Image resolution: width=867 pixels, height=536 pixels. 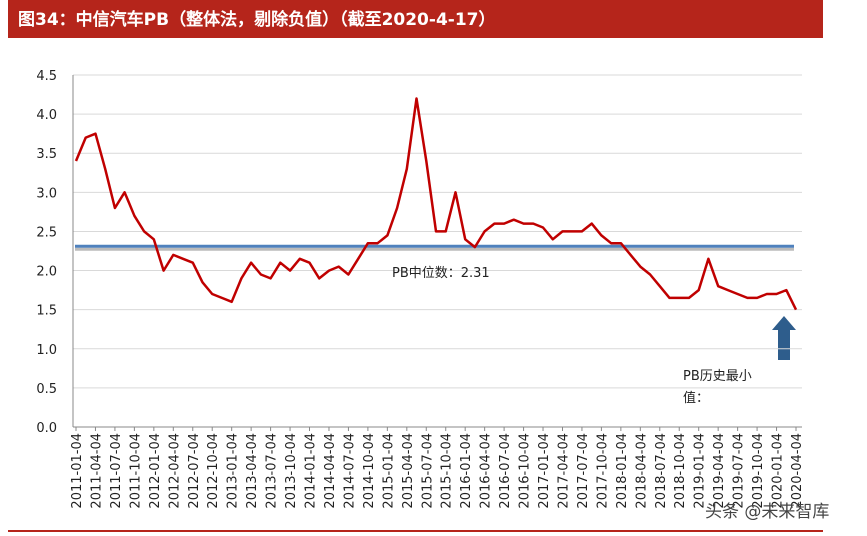 What do you see at coordinates (525, 471) in the screenshot?
I see `x-tick-label: 2016-10-04` at bounding box center [525, 471].